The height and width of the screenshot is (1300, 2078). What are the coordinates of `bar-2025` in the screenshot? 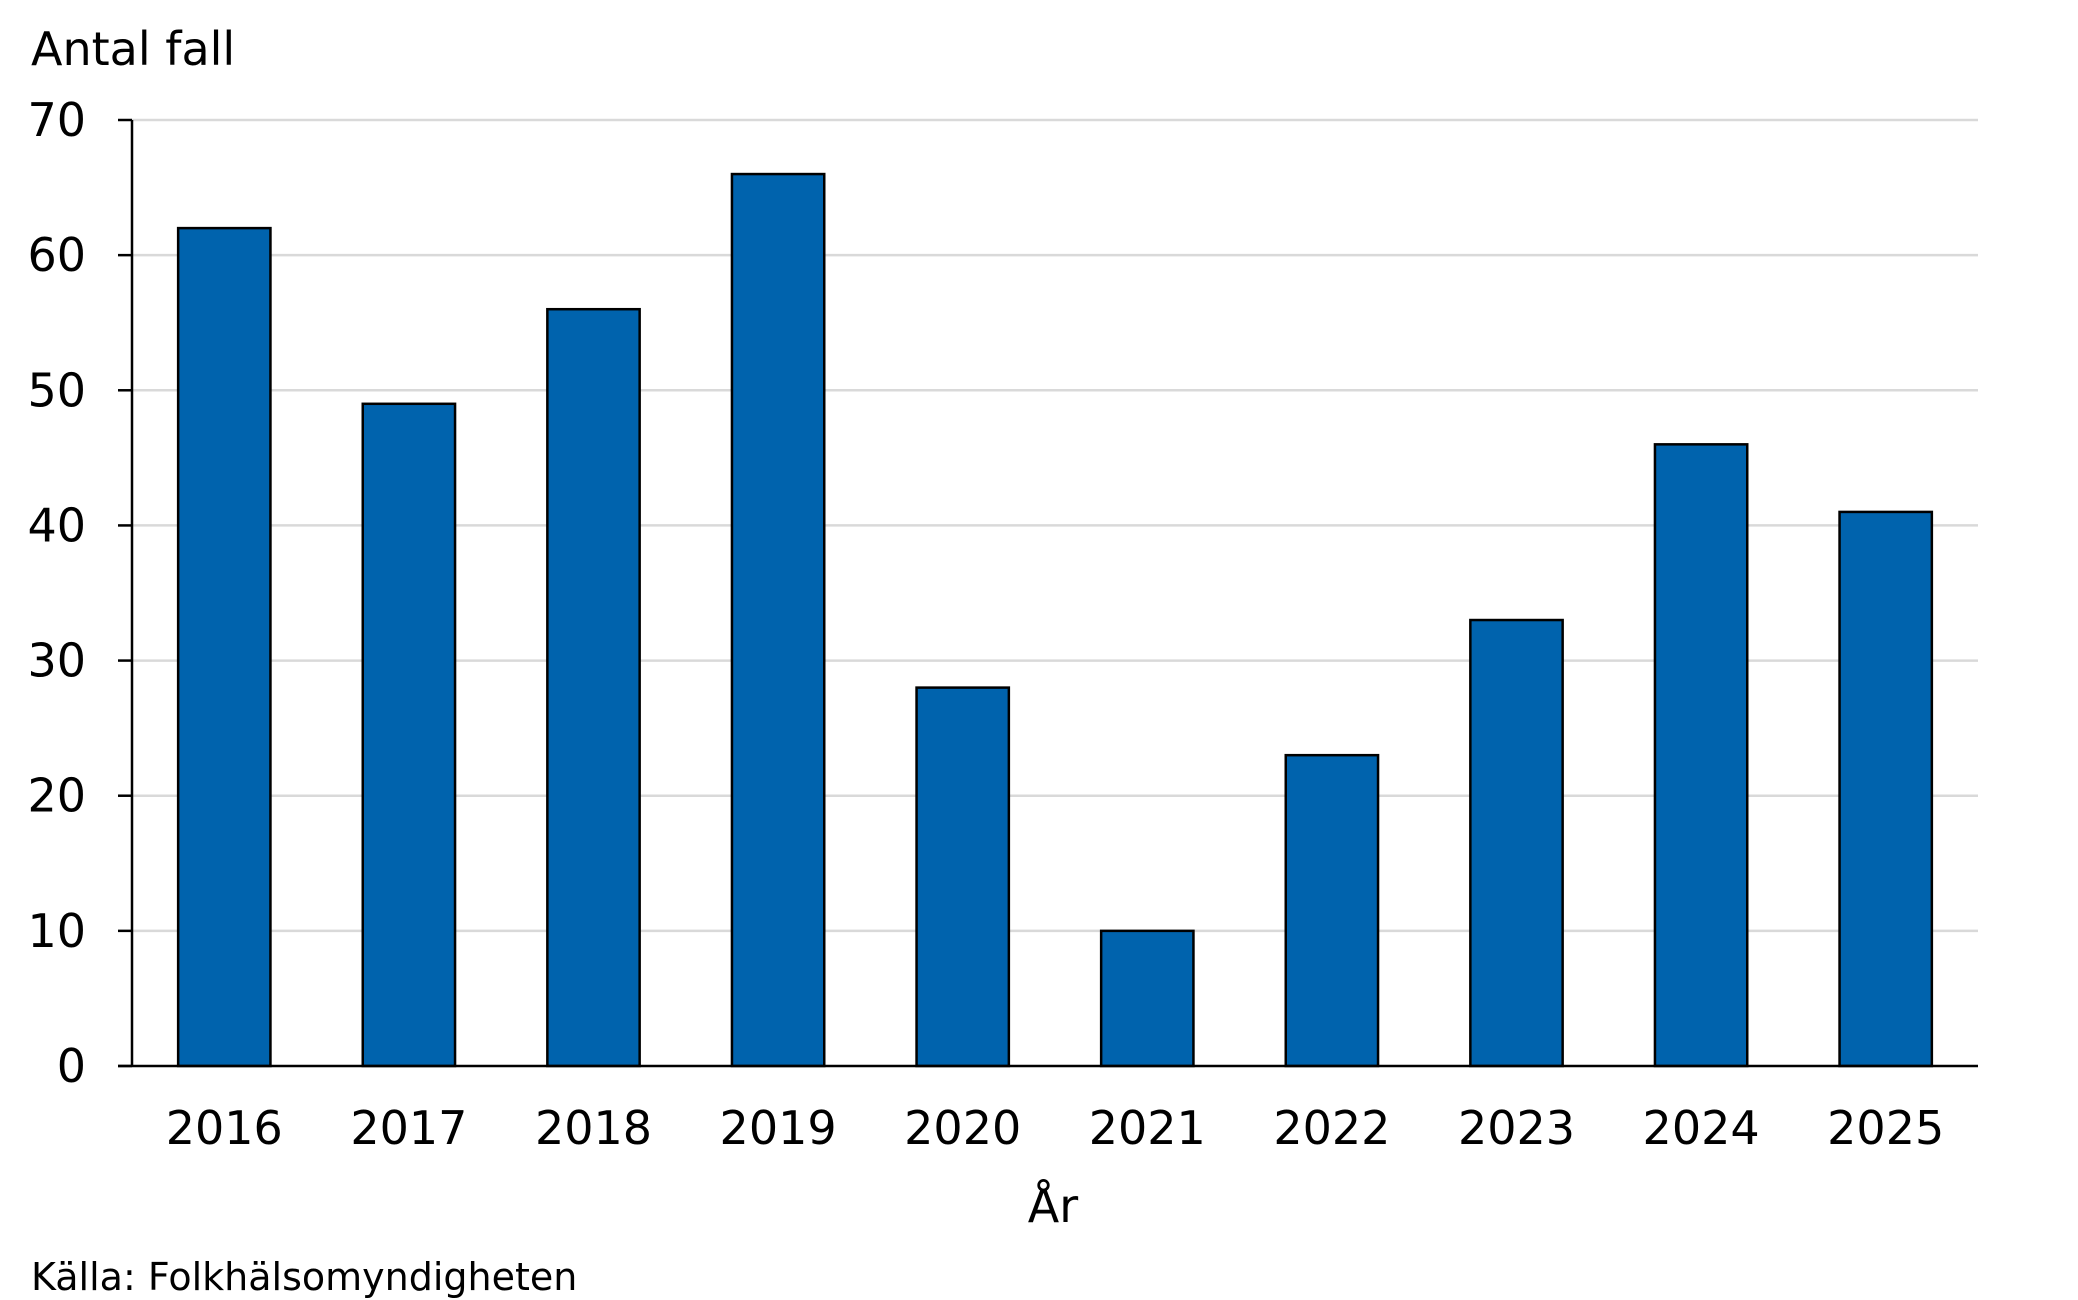 It's located at (1886, 789).